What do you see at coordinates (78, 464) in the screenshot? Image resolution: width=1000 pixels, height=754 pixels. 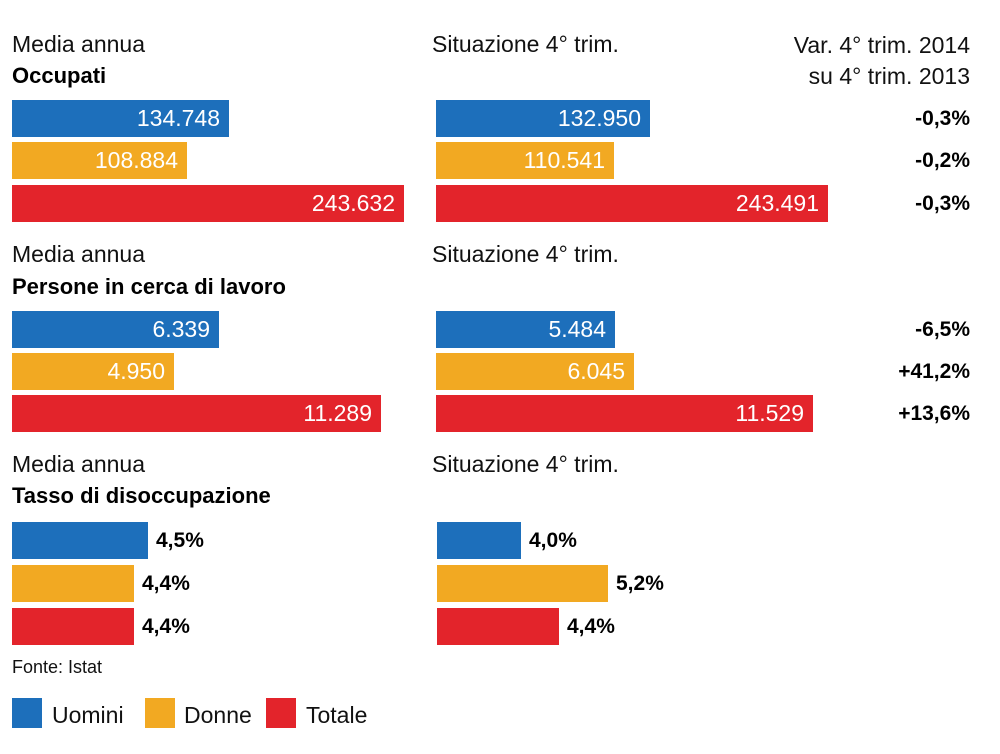 I see `section3-left-label: Media annua` at bounding box center [78, 464].